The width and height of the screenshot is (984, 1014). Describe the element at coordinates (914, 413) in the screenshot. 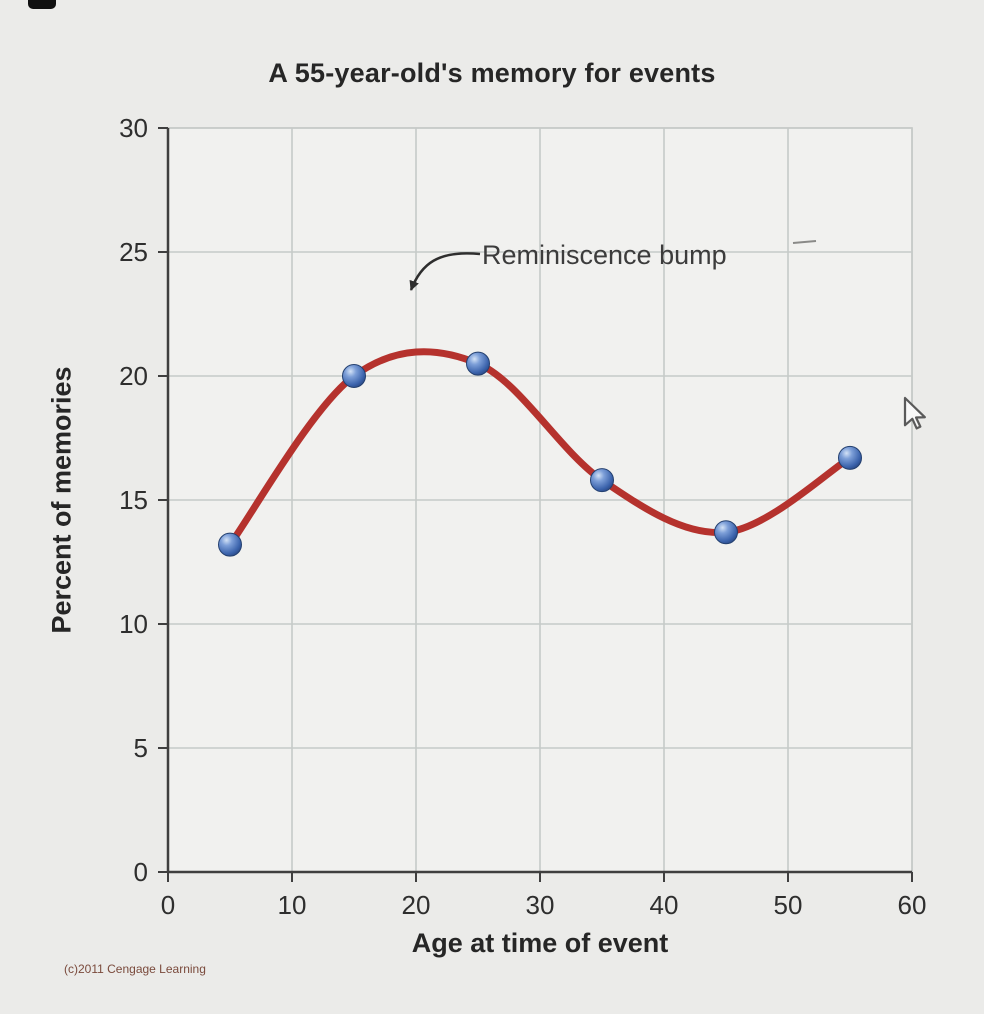

I see `mouse-cursor-icon` at that location.